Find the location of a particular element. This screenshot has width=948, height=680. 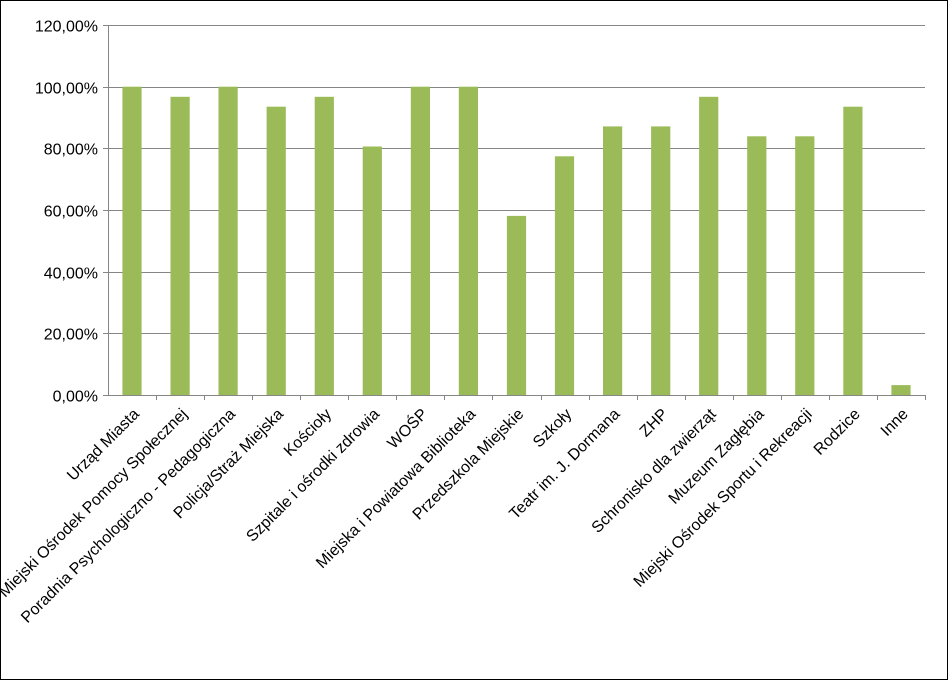

category-label: Rodzice is located at coordinates (837, 432).